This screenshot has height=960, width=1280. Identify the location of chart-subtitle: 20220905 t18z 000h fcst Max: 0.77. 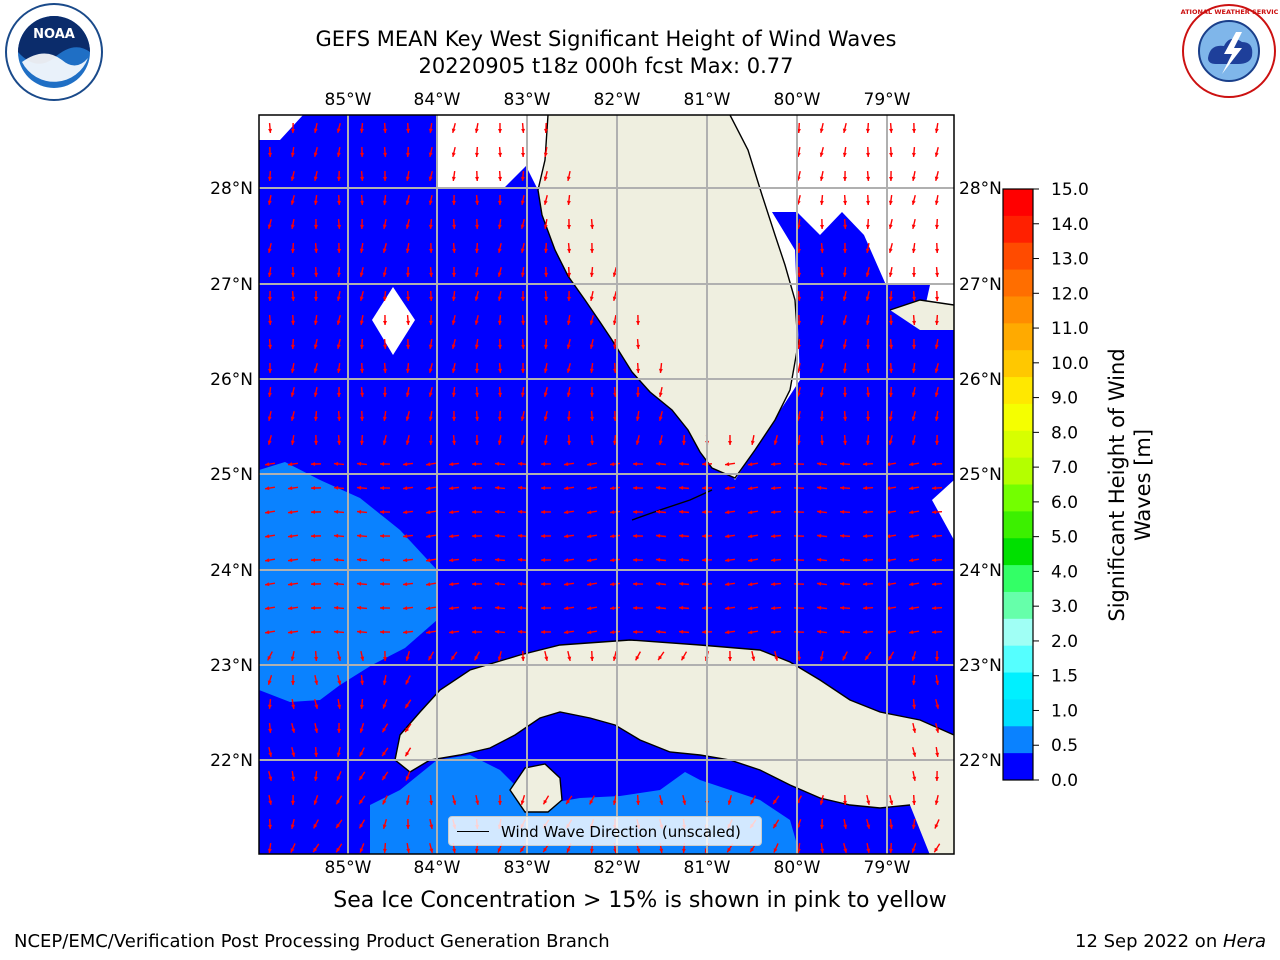
(606, 66).